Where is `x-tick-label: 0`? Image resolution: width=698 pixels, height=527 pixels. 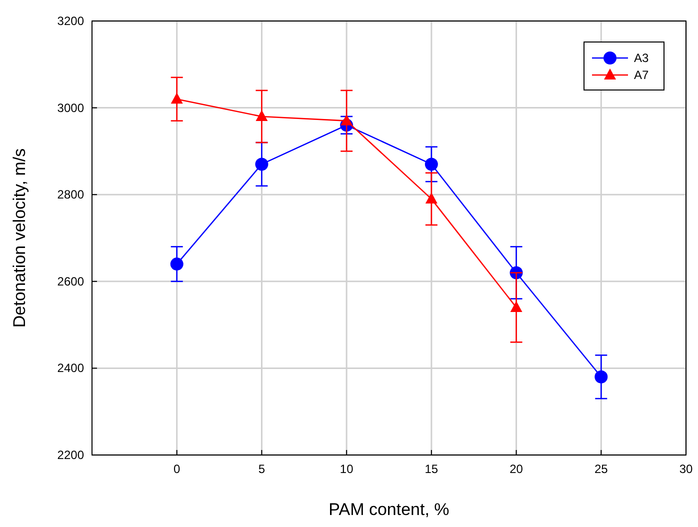
x-tick-label: 0 is located at coordinates (177, 469).